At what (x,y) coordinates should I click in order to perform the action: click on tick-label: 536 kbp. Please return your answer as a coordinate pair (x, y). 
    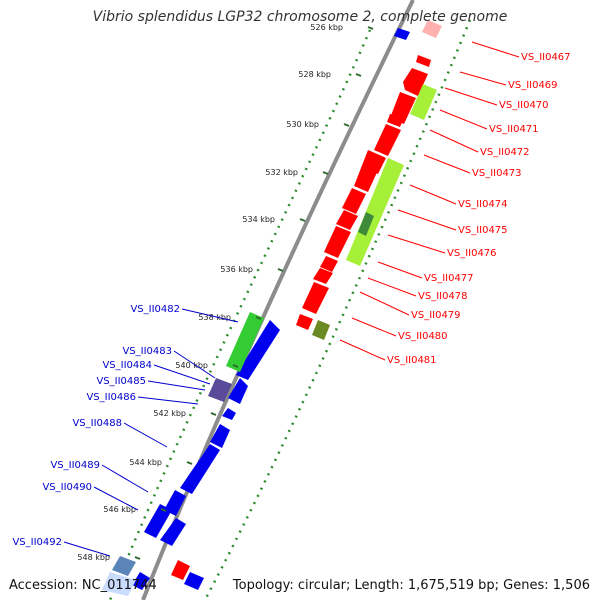
    Looking at the image, I should click on (236, 269).